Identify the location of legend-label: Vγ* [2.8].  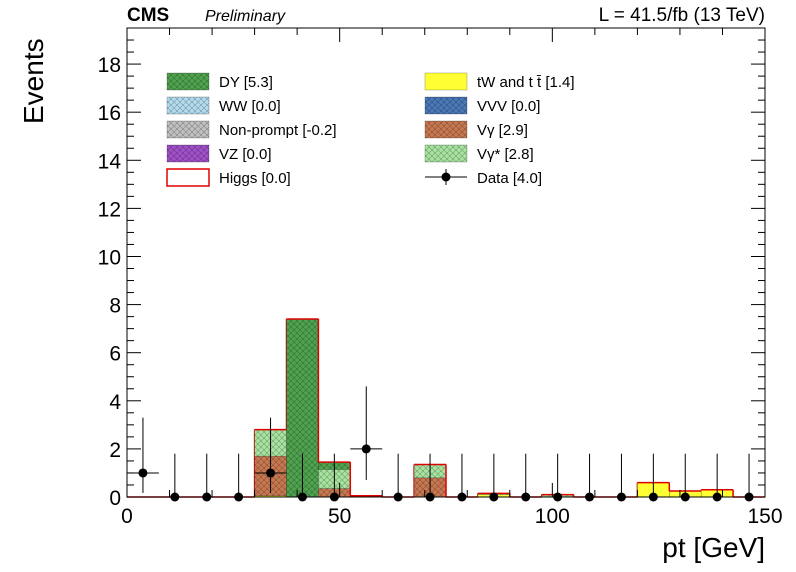
(505, 154).